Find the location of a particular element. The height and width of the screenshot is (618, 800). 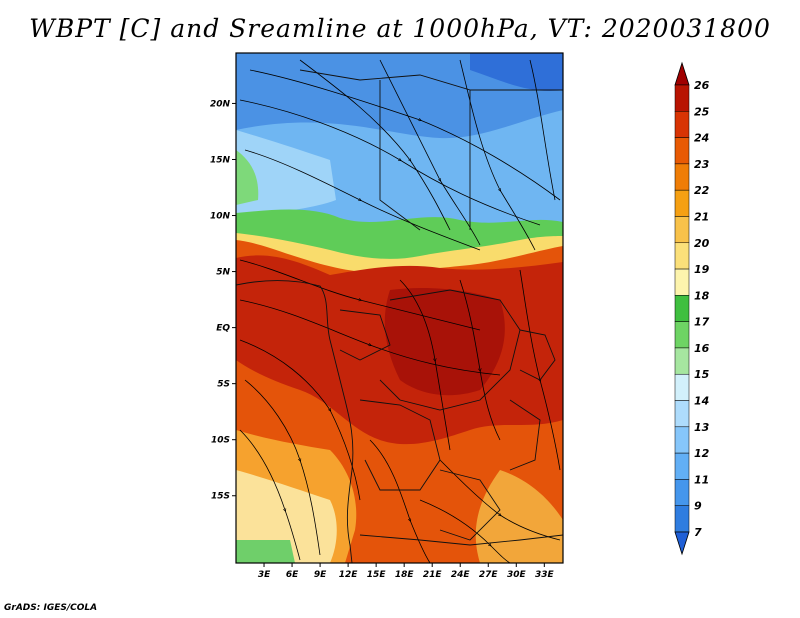

colorbar-label: 14 is located at coordinates (701, 401).